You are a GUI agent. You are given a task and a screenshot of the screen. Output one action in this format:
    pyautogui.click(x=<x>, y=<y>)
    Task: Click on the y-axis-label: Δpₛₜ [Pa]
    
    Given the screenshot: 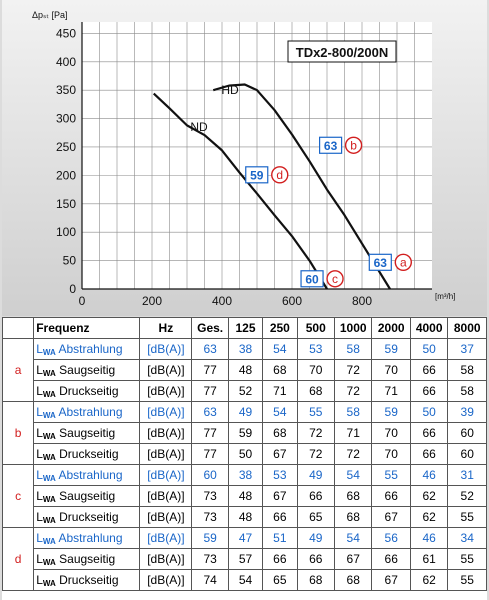 What is the action you would take?
    pyautogui.click(x=50, y=15)
    